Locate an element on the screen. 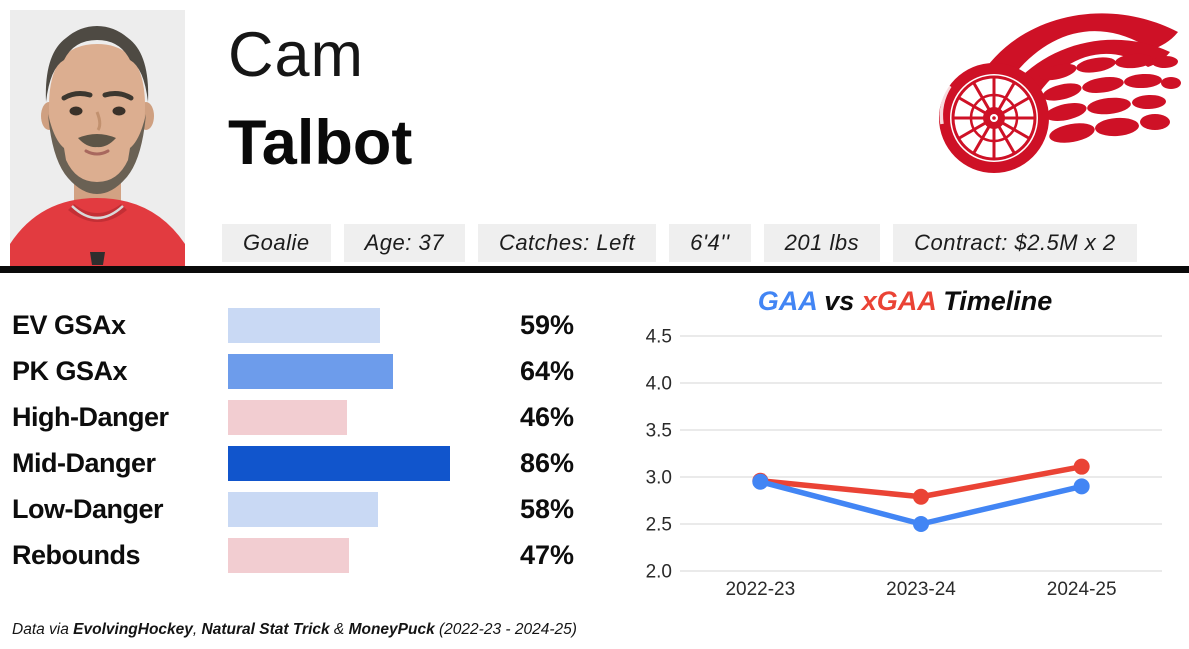 The width and height of the screenshot is (1189, 649). chart-title-xgaa: xGAA is located at coordinates (898, 301).